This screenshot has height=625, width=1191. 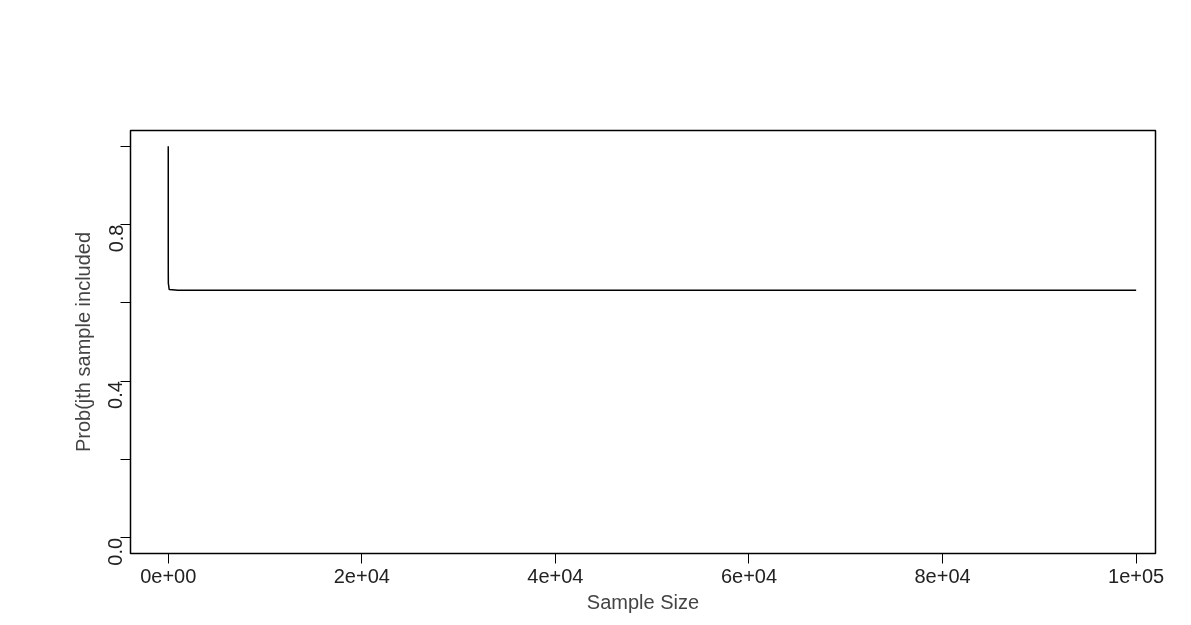 What do you see at coordinates (168, 575) in the screenshot?
I see `x-tick-label: 0e+00` at bounding box center [168, 575].